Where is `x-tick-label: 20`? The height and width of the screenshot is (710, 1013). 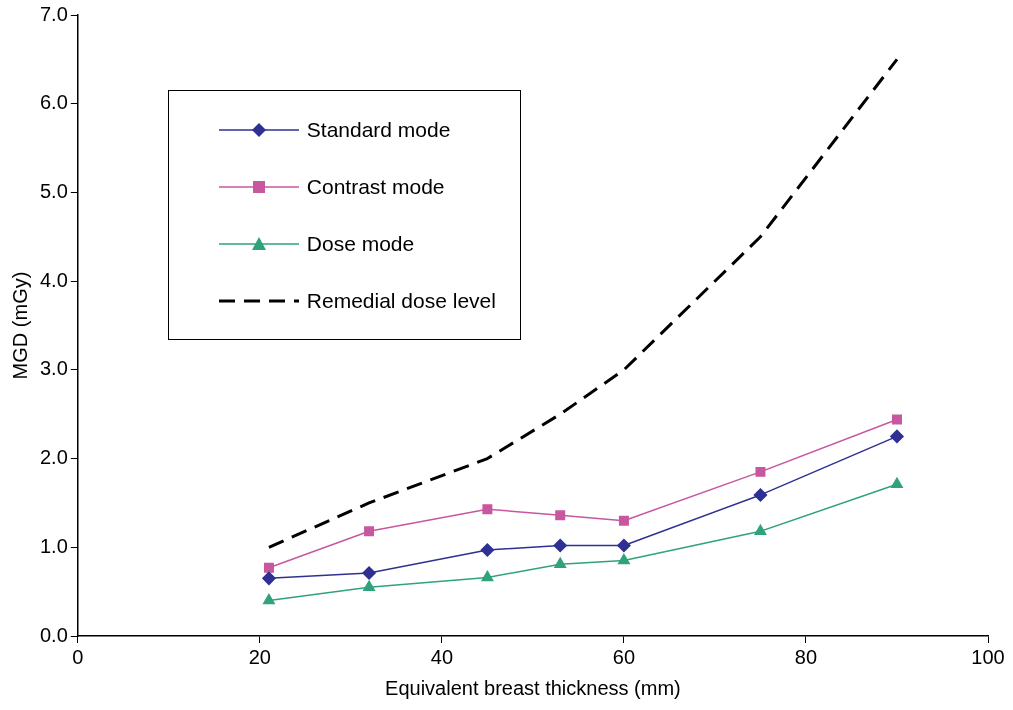 x-tick-label: 20 is located at coordinates (259, 656).